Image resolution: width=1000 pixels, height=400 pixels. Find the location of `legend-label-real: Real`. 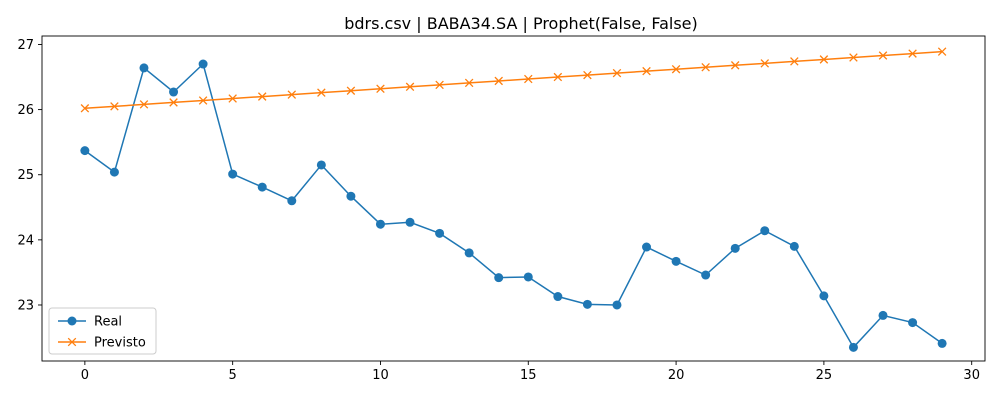

legend-label-real: Real is located at coordinates (108, 322).